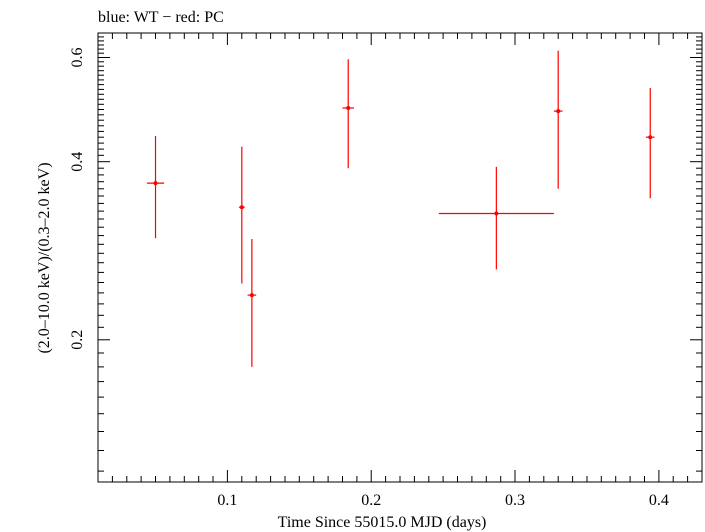  I want to click on y-tick-label: 0.6, so click(77, 58).